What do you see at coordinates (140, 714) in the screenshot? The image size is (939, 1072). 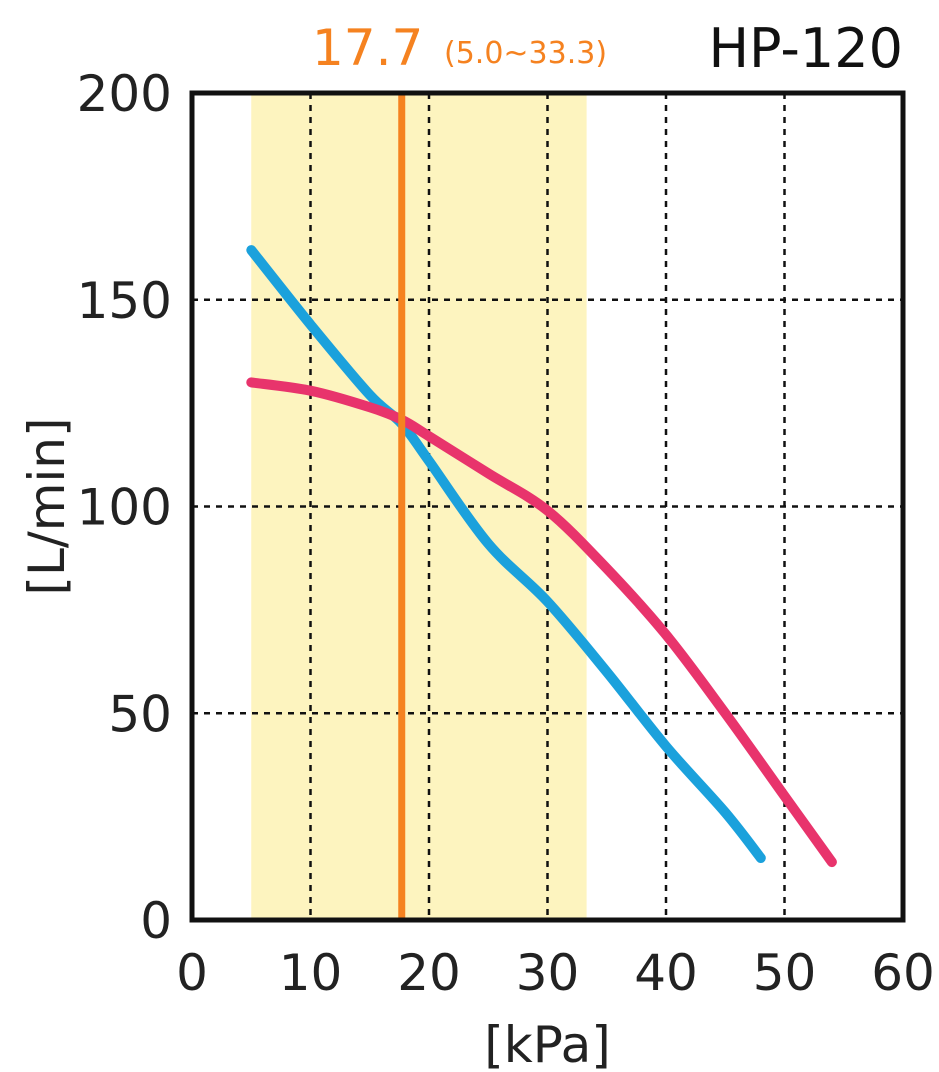 I see `y-tick-label: 50` at bounding box center [140, 714].